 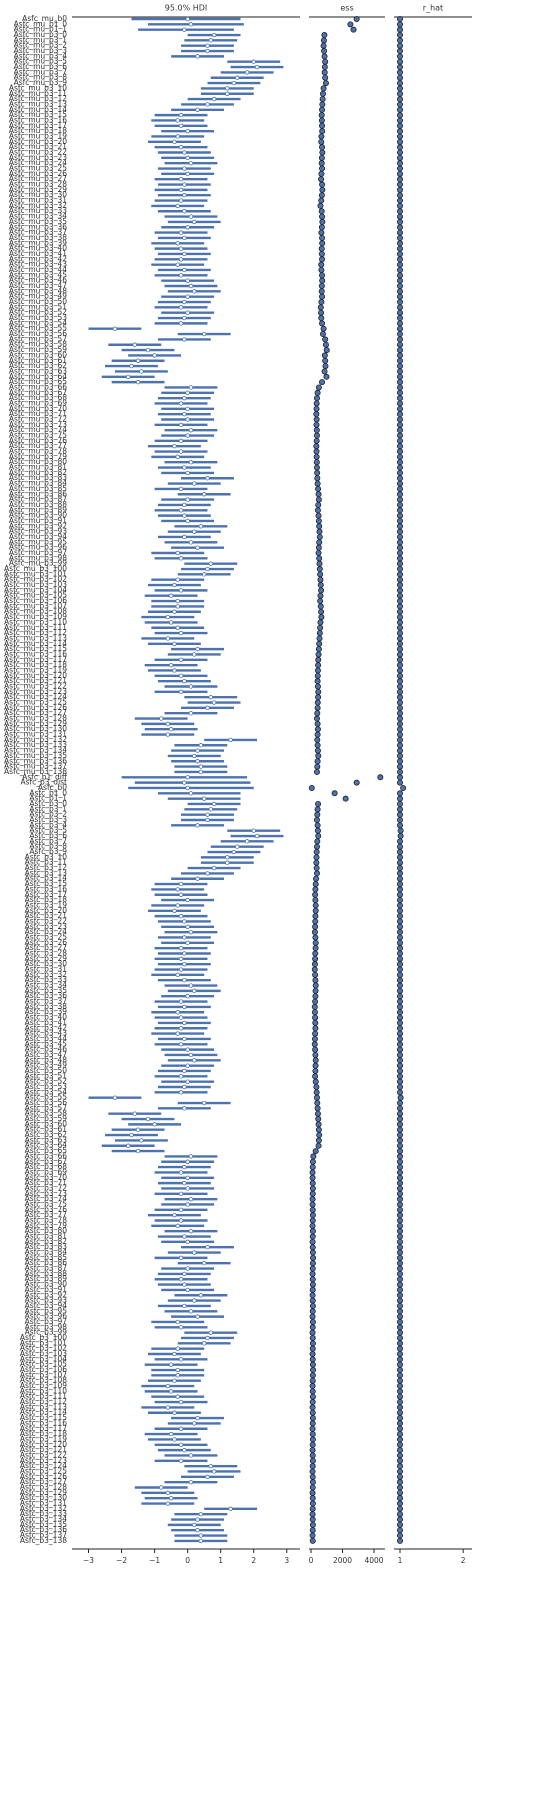 I want to click on row-label: Asfc_mu_b3_36, so click(x=38, y=226).